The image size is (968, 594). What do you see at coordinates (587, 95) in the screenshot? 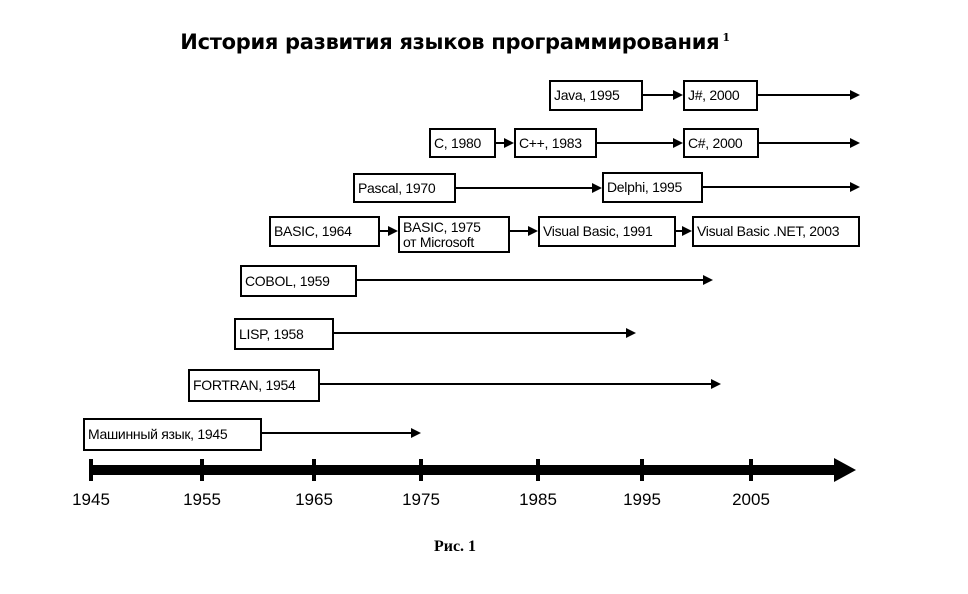
I see `language-label: Java, 1995` at bounding box center [587, 95].